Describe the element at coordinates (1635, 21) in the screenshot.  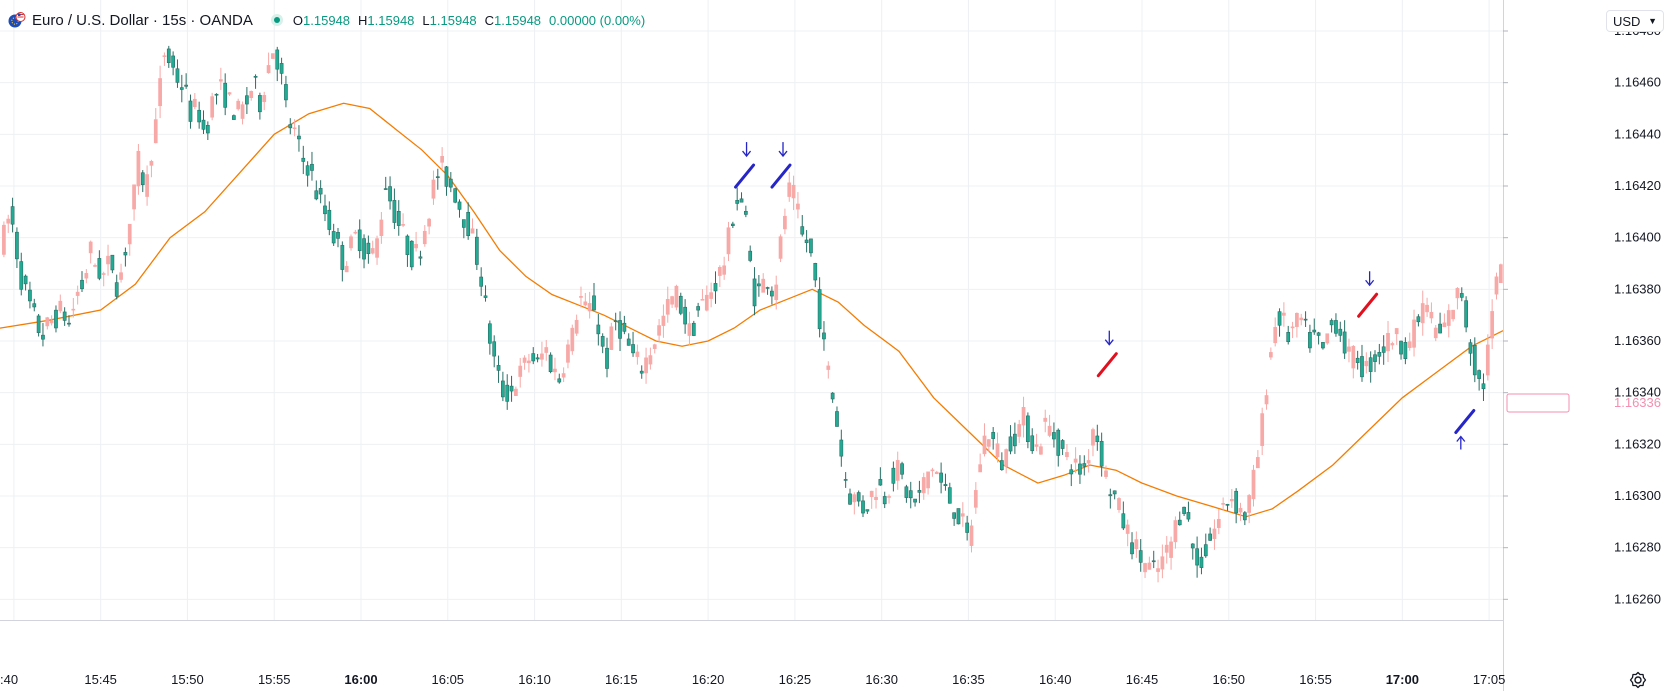
I see `currency-selector: USD ▼` at that location.